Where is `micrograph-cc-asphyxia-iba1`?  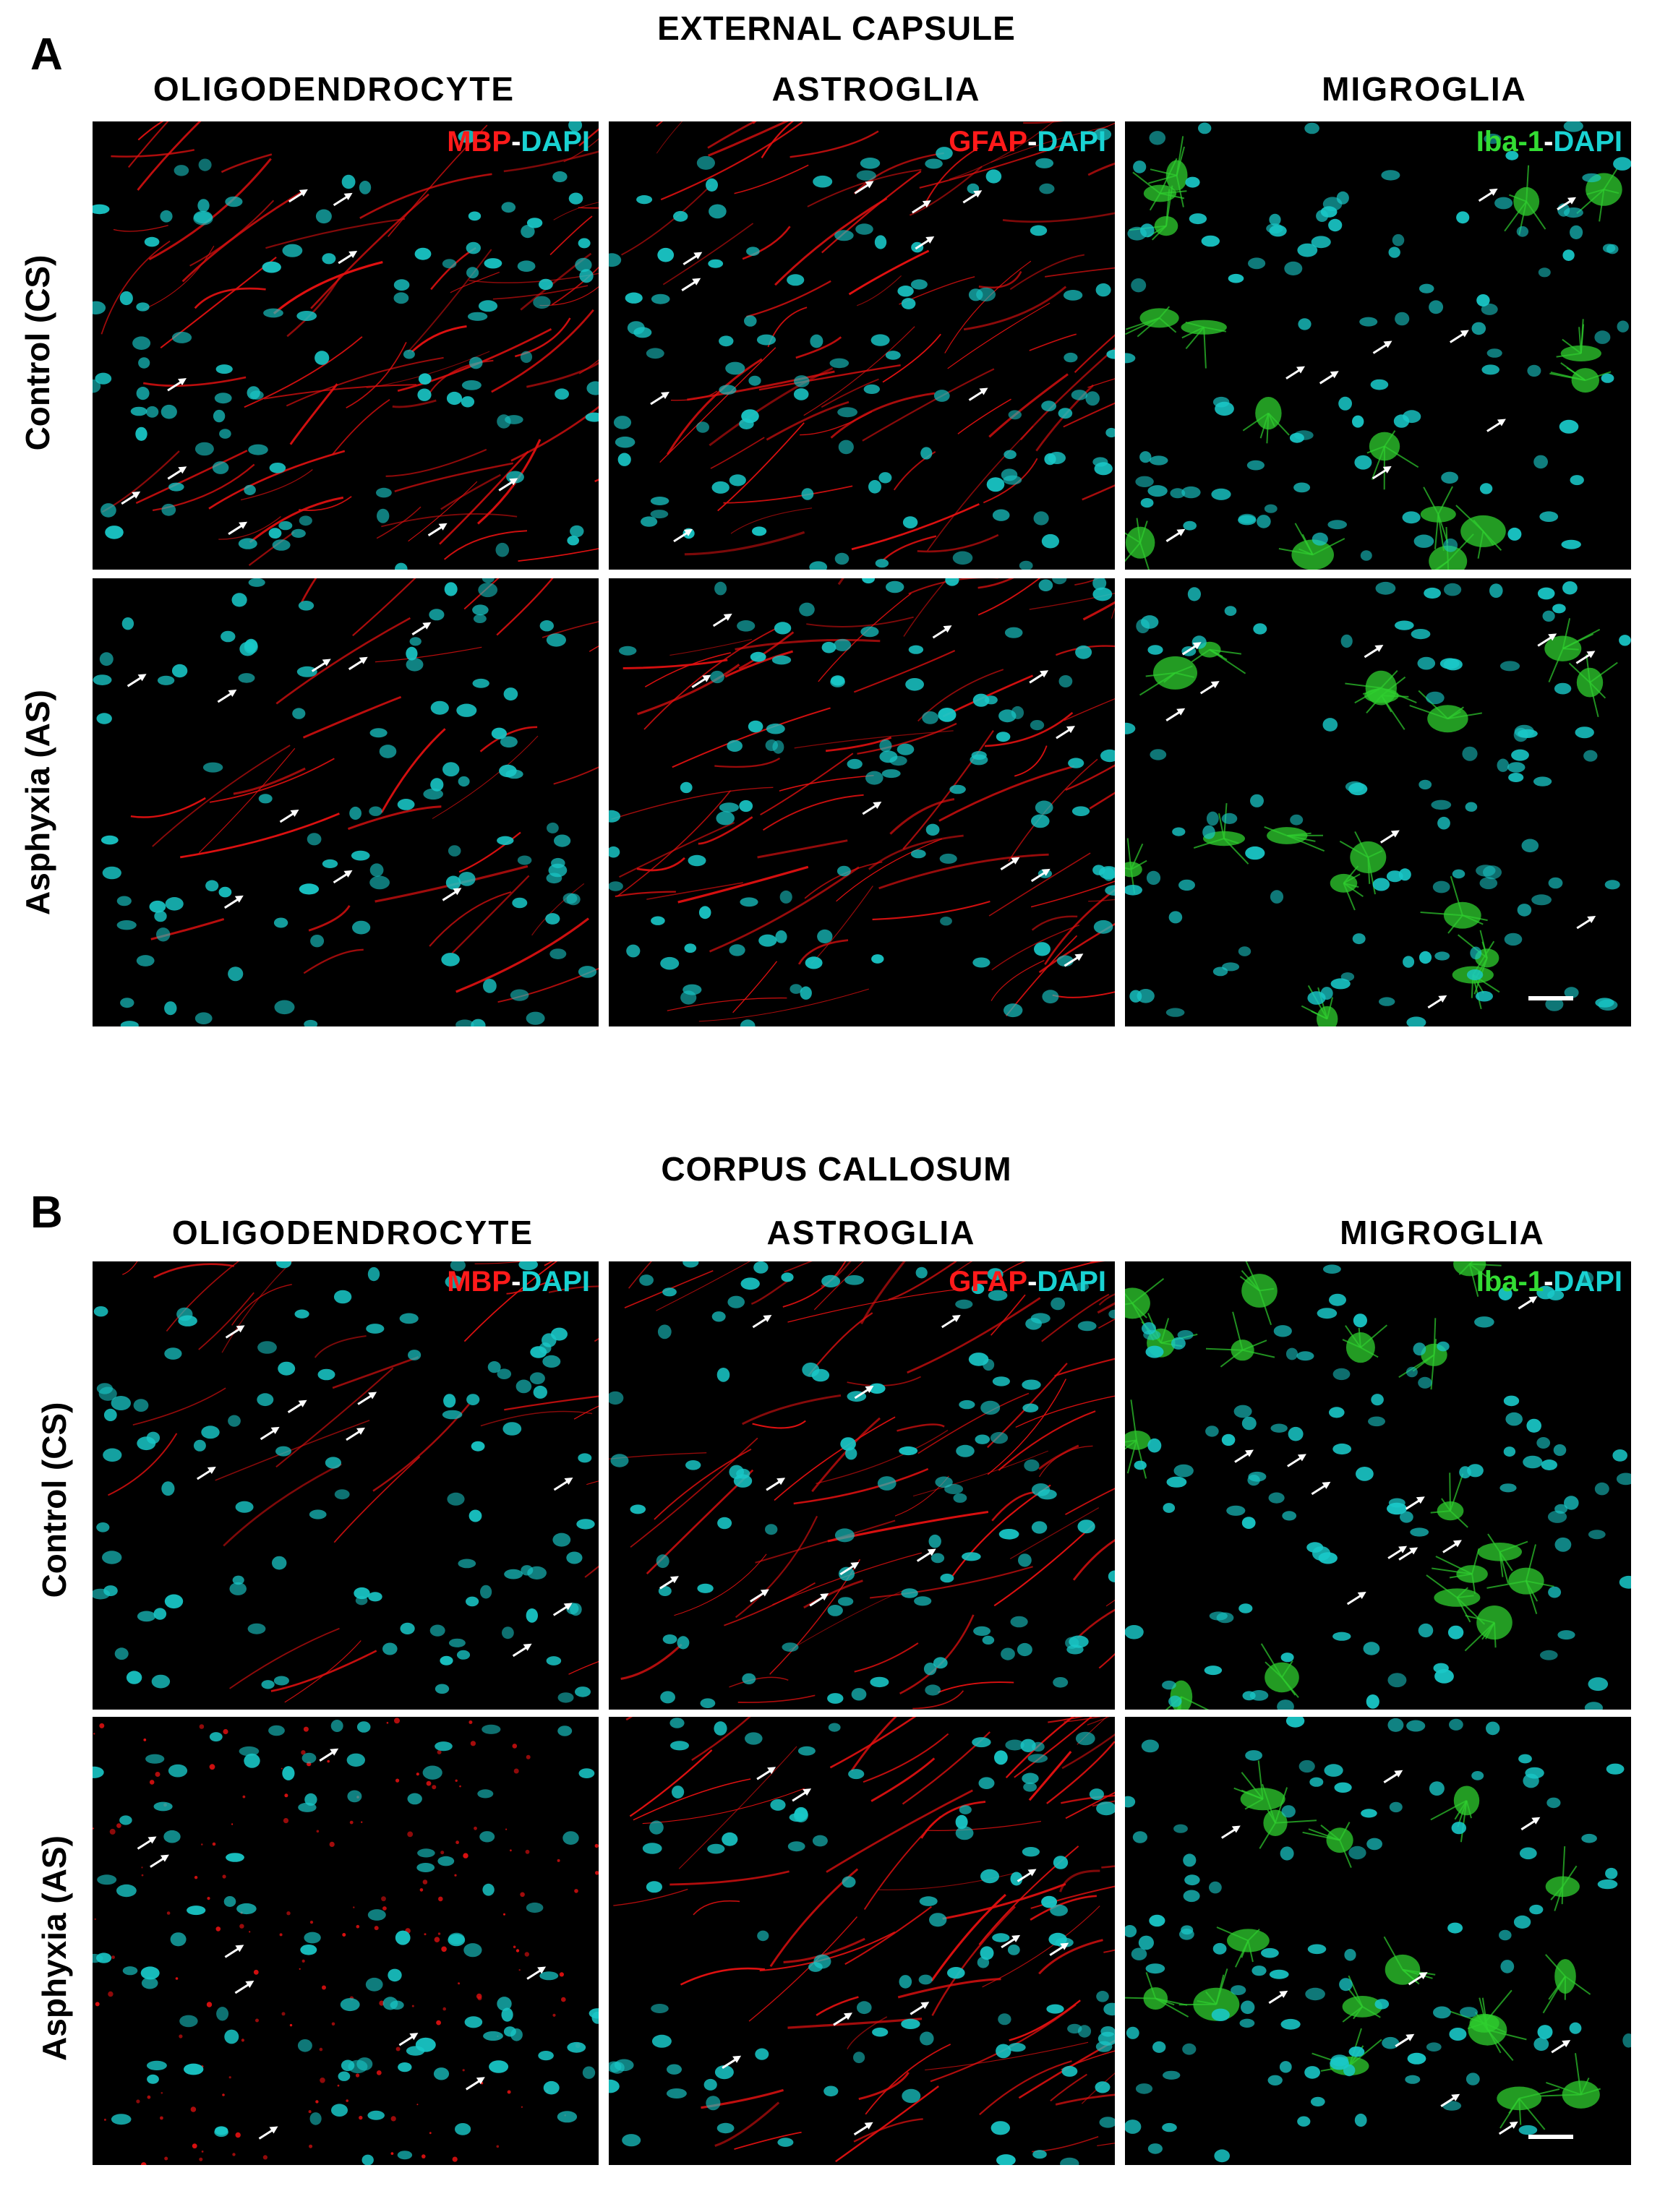
micrograph-cc-asphyxia-iba1 is located at coordinates (1378, 1941).